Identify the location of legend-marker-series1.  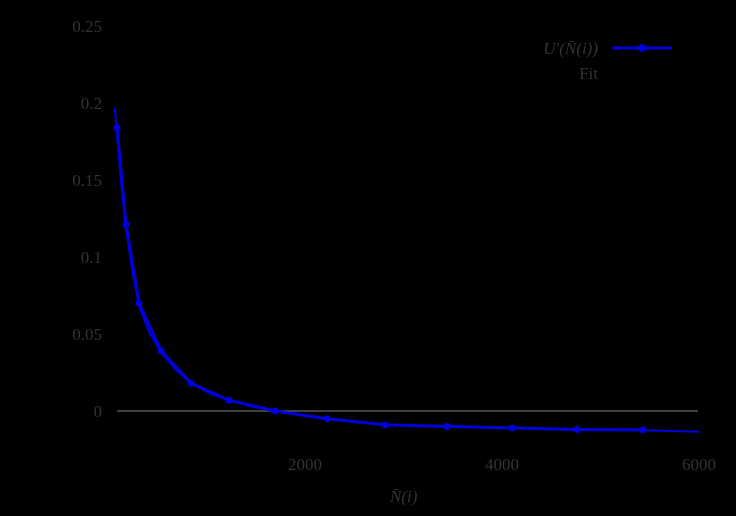
(642, 48).